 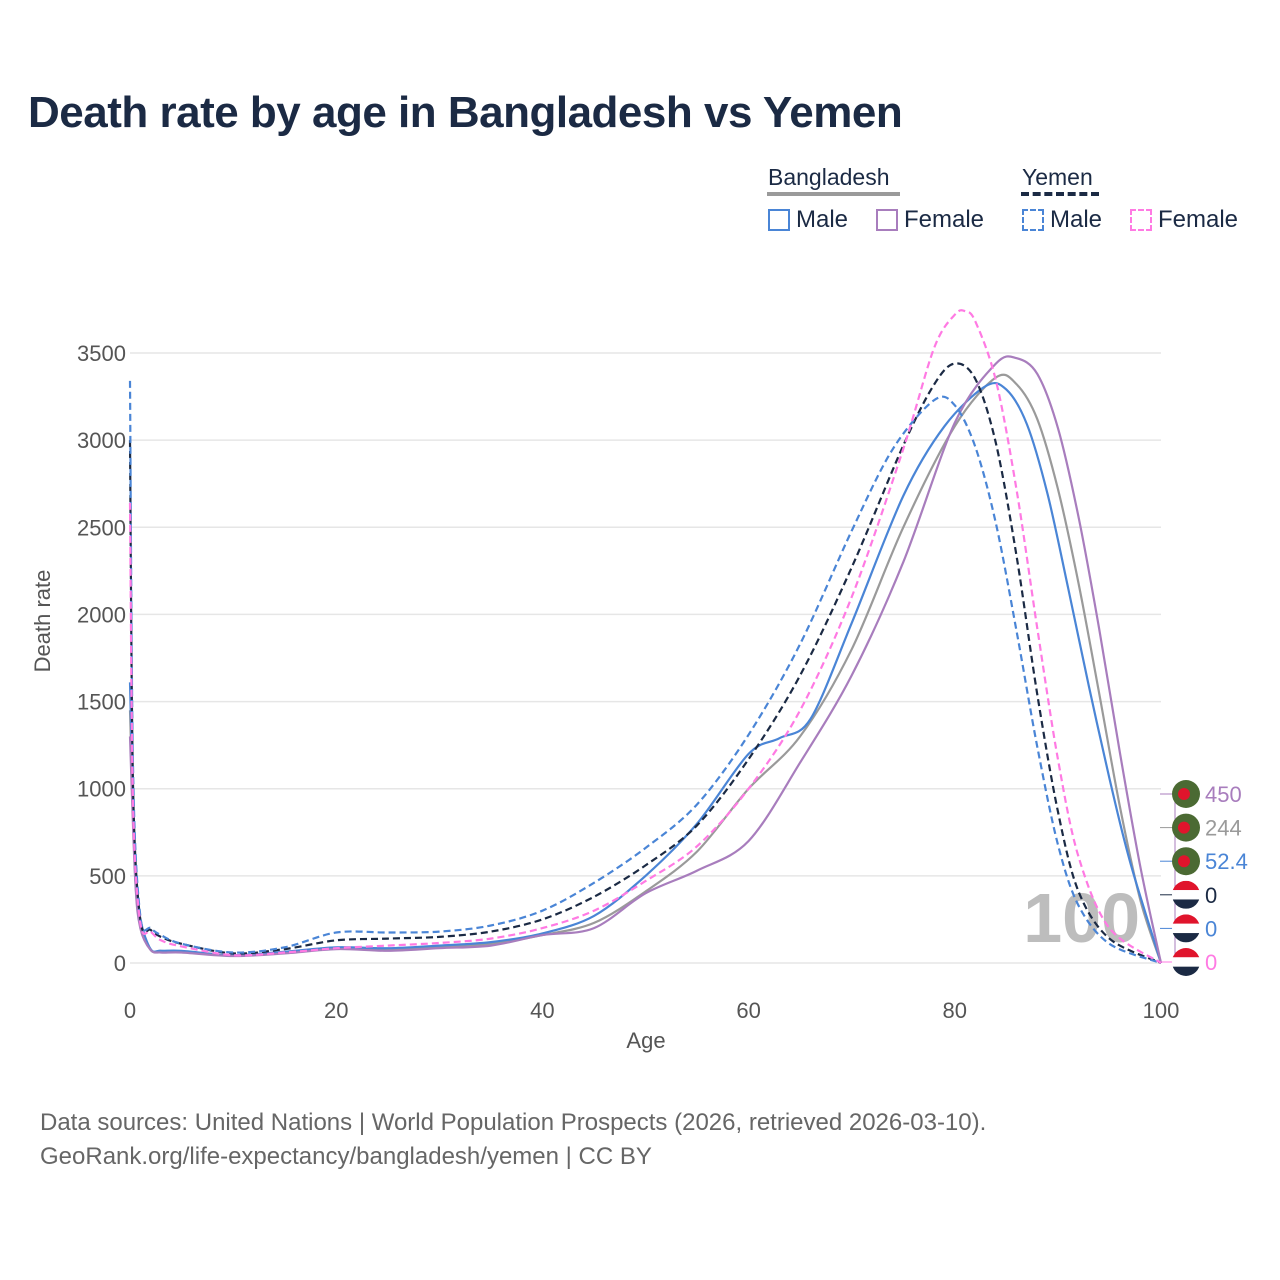 What do you see at coordinates (101, 440) in the screenshot?
I see `y-tick-label: 3000` at bounding box center [101, 440].